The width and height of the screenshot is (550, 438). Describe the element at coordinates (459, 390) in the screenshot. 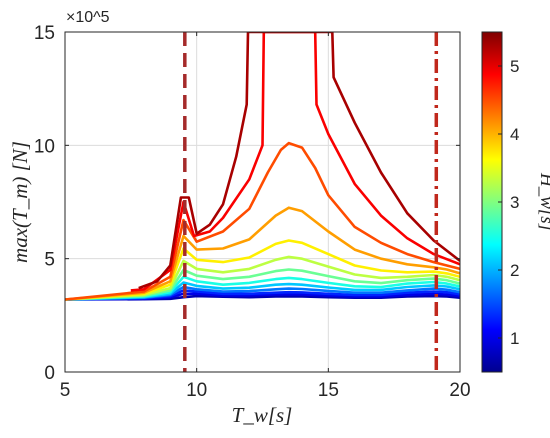

I see `x-tick-label: 20` at that location.